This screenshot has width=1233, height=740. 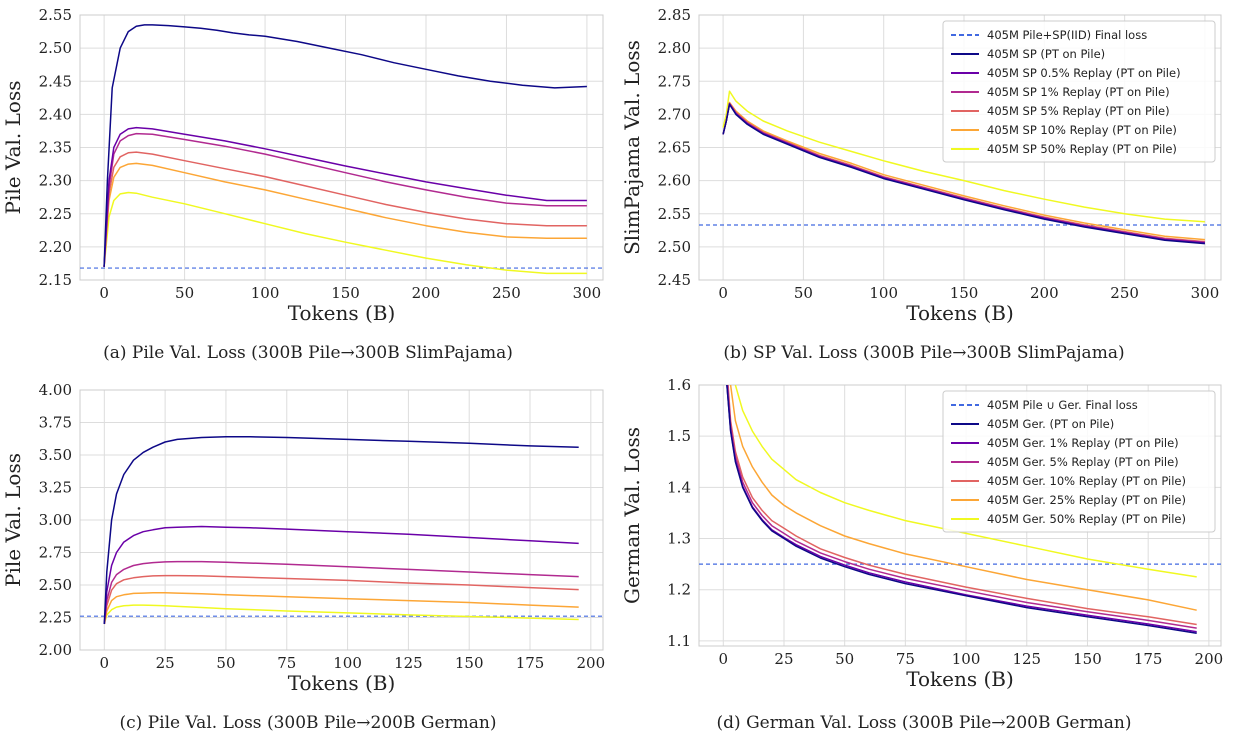 What do you see at coordinates (1067, 35) in the screenshot?
I see `legend-label: 405M Pile+SP(IID) Final loss` at bounding box center [1067, 35].